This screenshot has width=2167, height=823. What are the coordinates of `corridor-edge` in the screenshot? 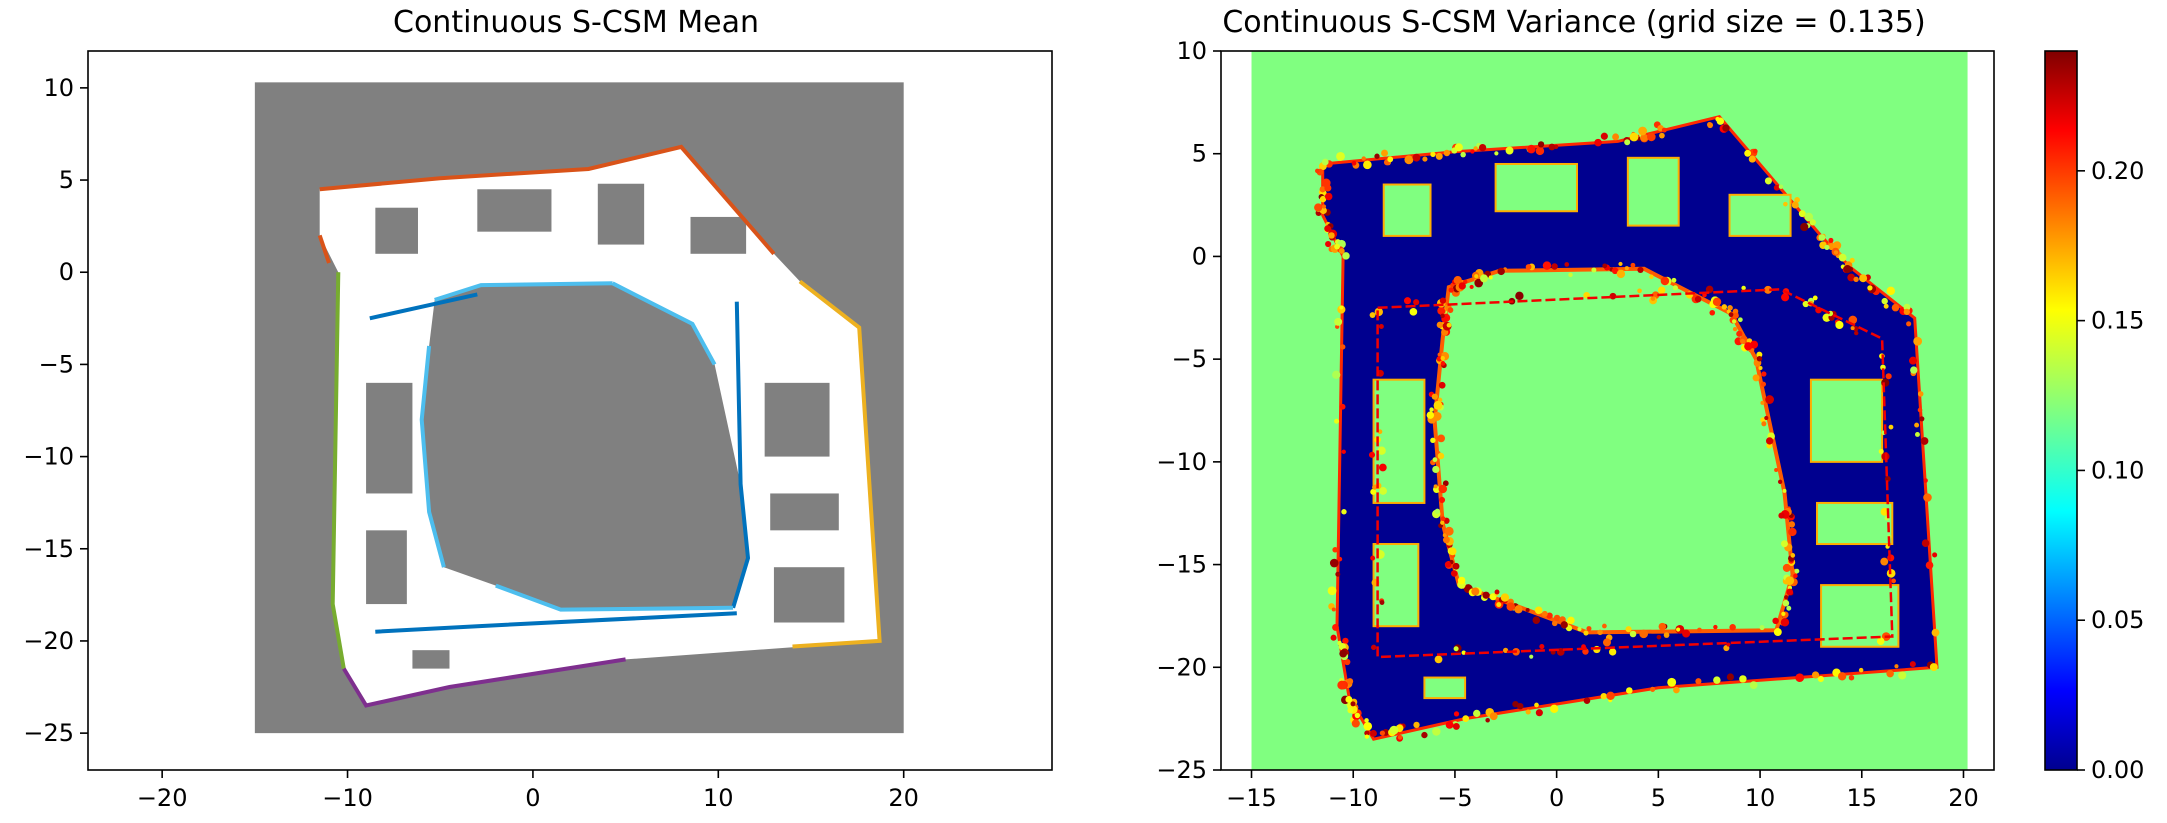 It's located at (1635, 473).